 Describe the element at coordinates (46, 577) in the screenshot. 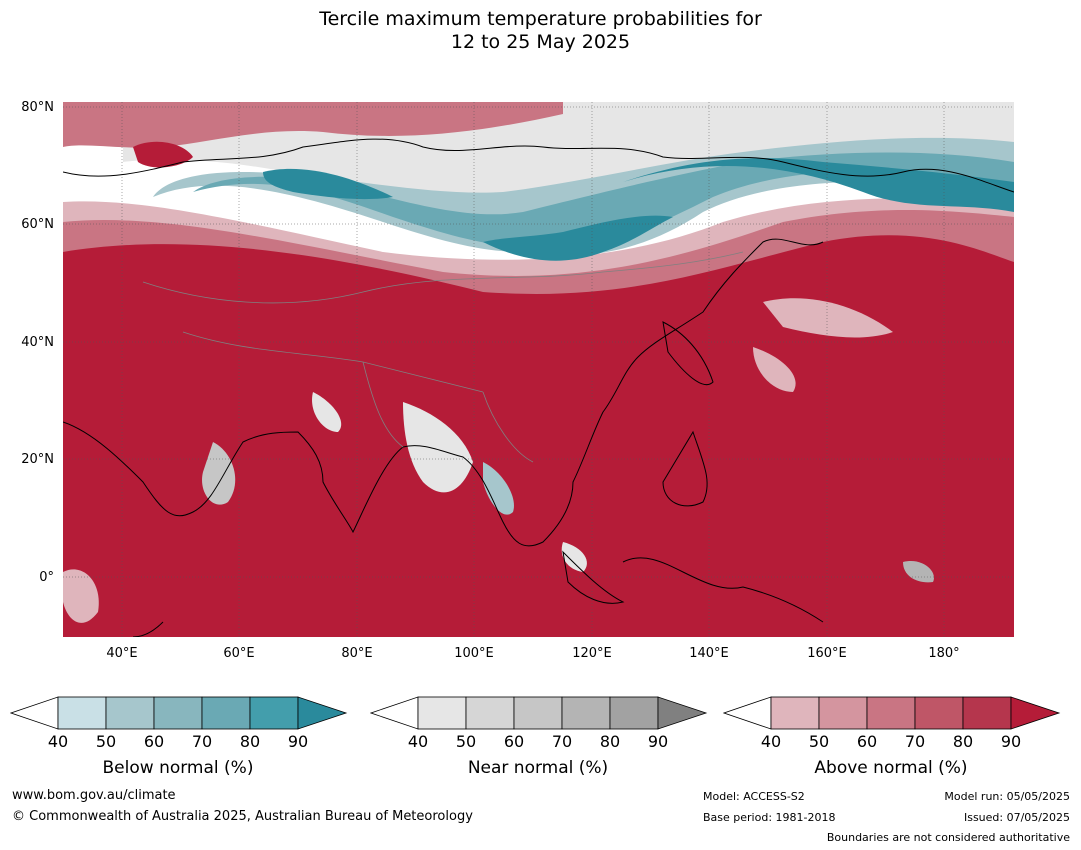

I see `lat-label-0: 0°` at that location.